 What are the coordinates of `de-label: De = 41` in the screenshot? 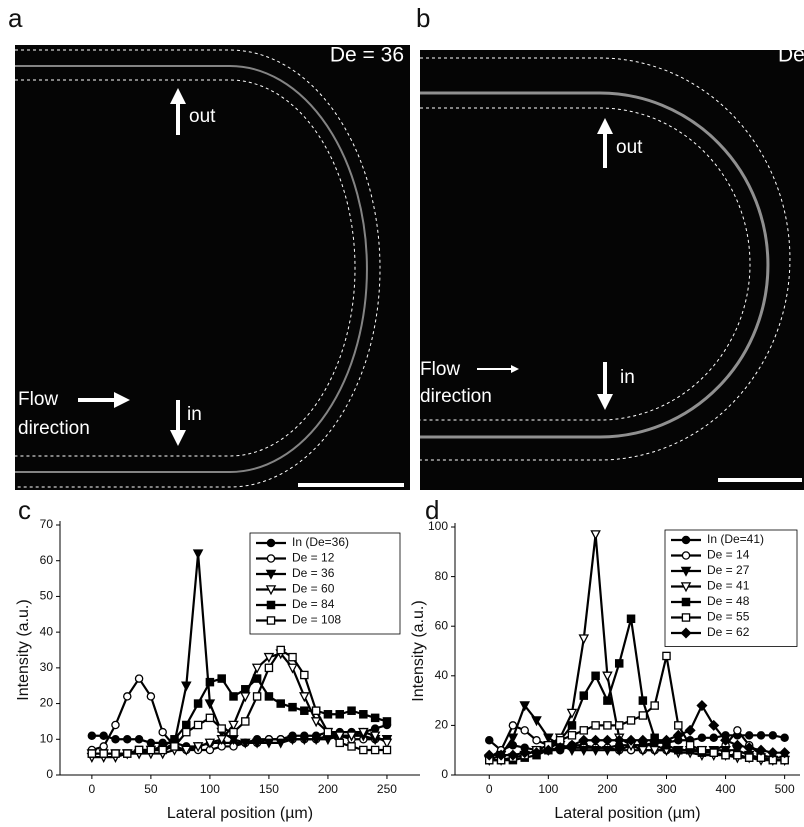 It's located at (791, 55).